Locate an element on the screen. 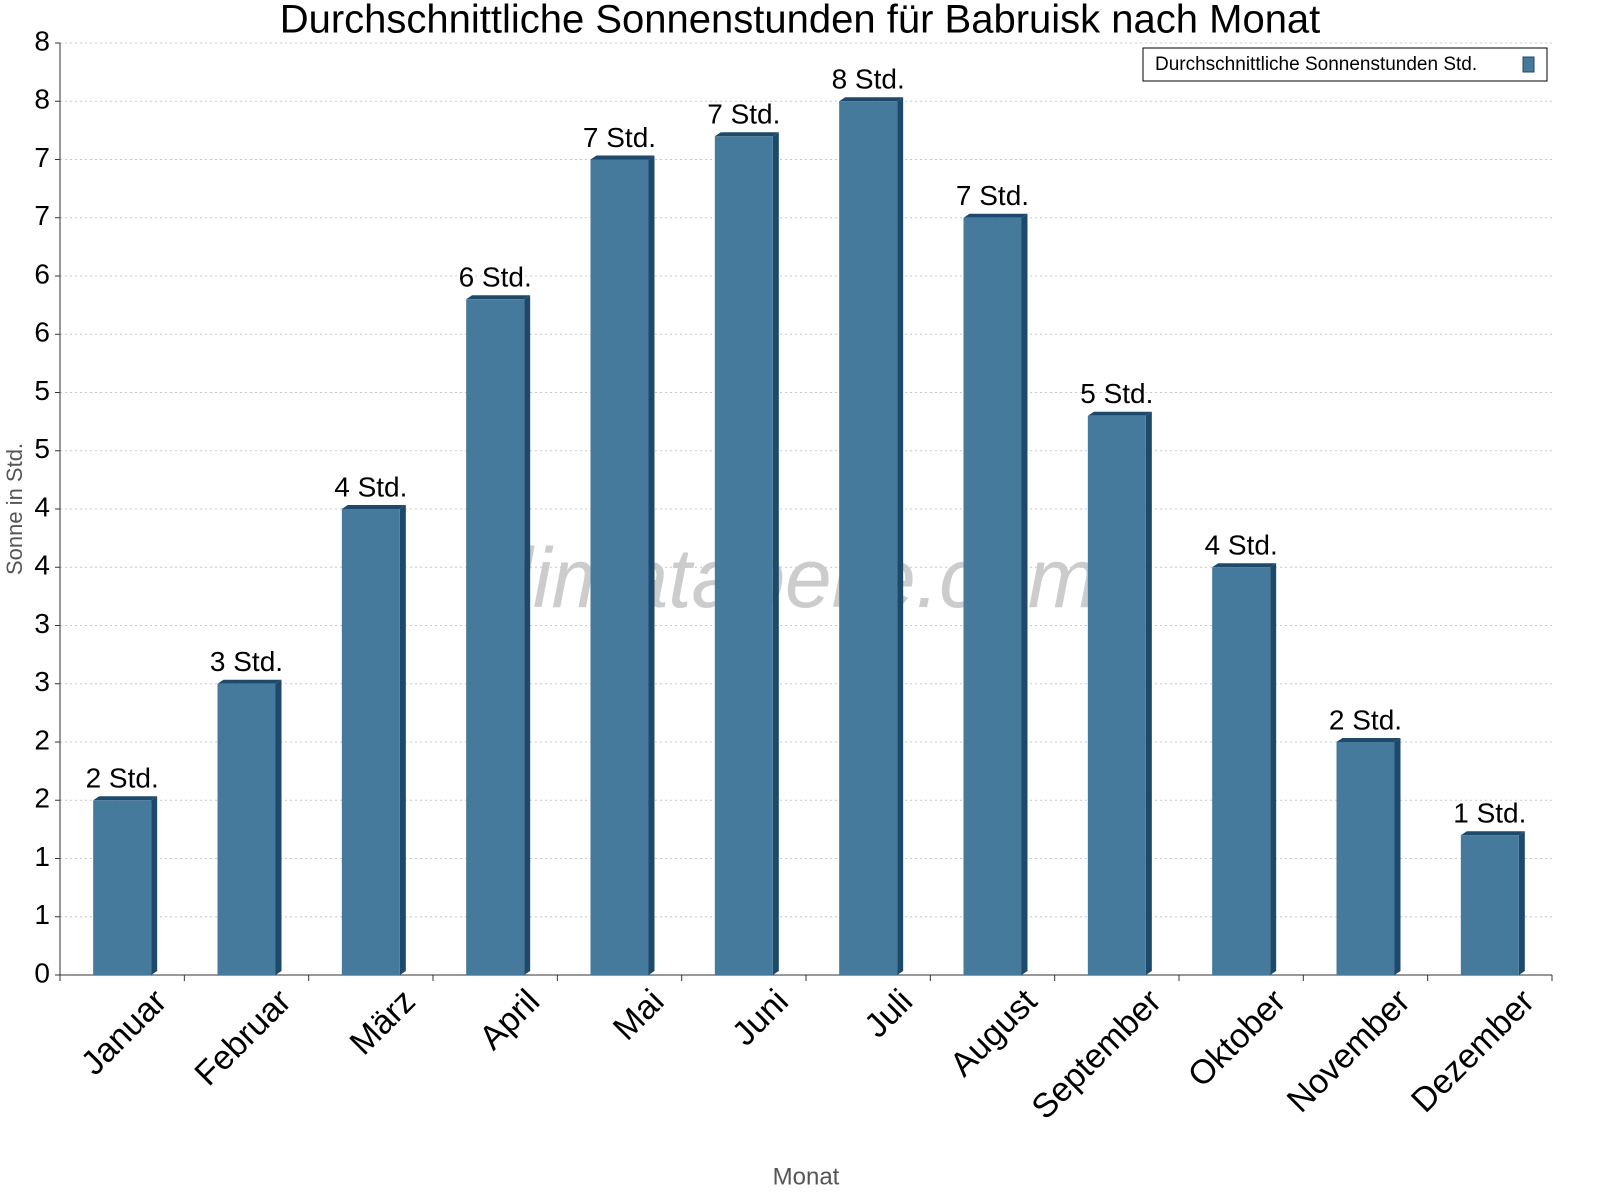  x-tick-label: Februar is located at coordinates (242, 1037).